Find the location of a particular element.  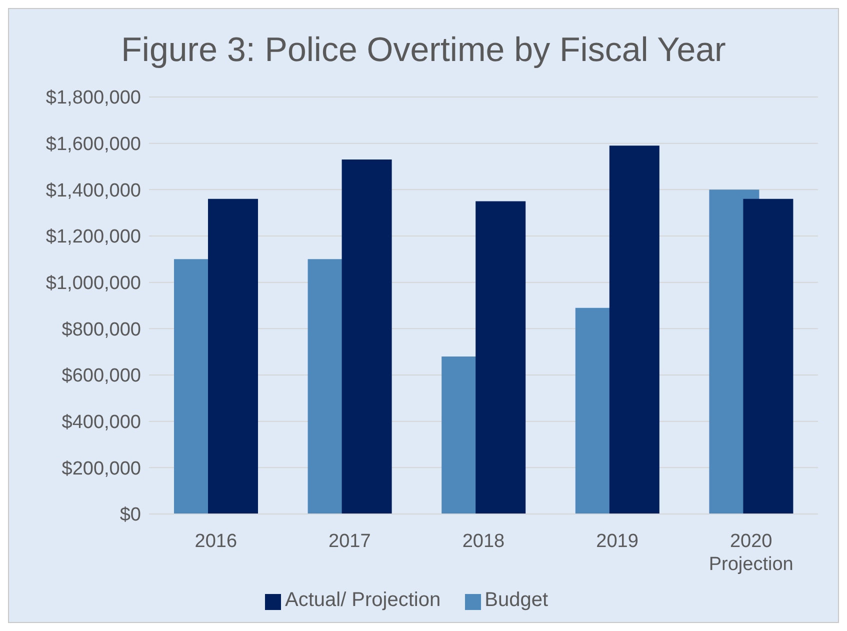

x-tick-label: 2017 is located at coordinates (349, 541).